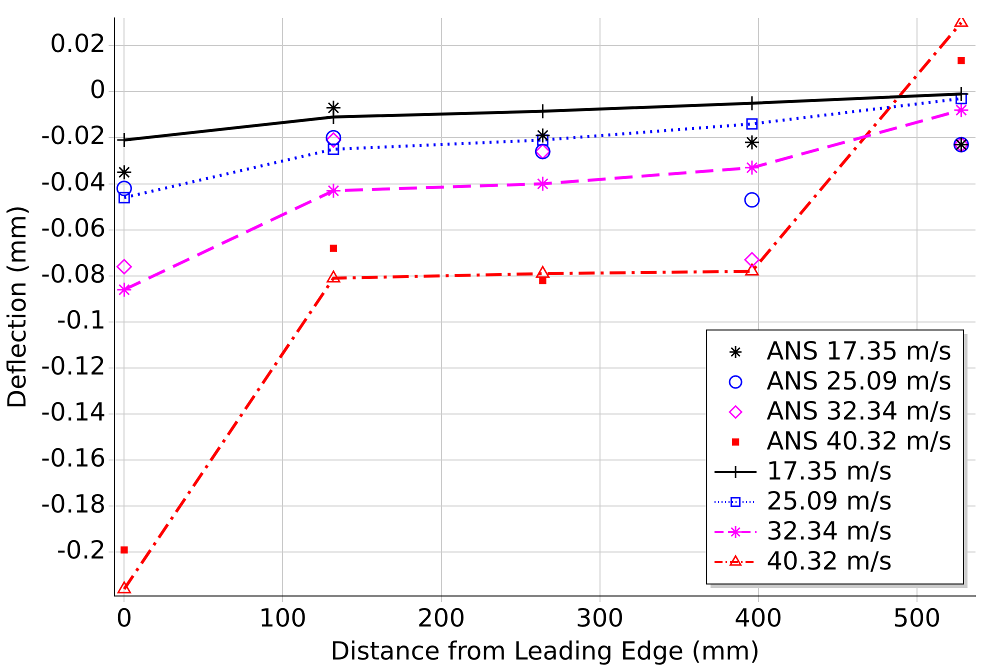 This screenshot has width=984, height=668. Describe the element at coordinates (829, 471) in the screenshot. I see `legend-label: 17.35 m/s` at that location.